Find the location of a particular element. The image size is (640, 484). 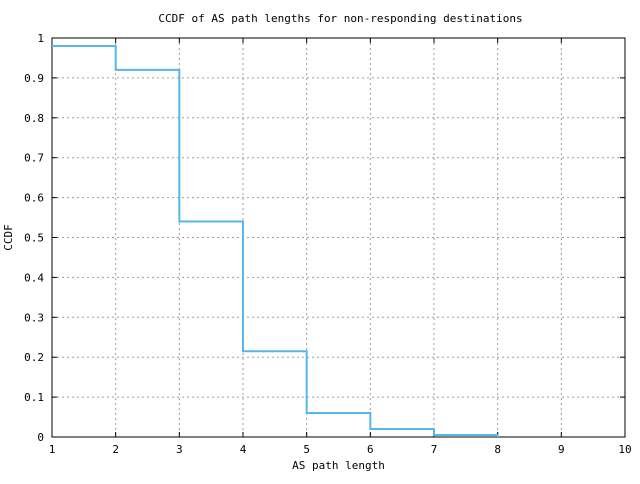

x-tick-label: 9 is located at coordinates (561, 449).